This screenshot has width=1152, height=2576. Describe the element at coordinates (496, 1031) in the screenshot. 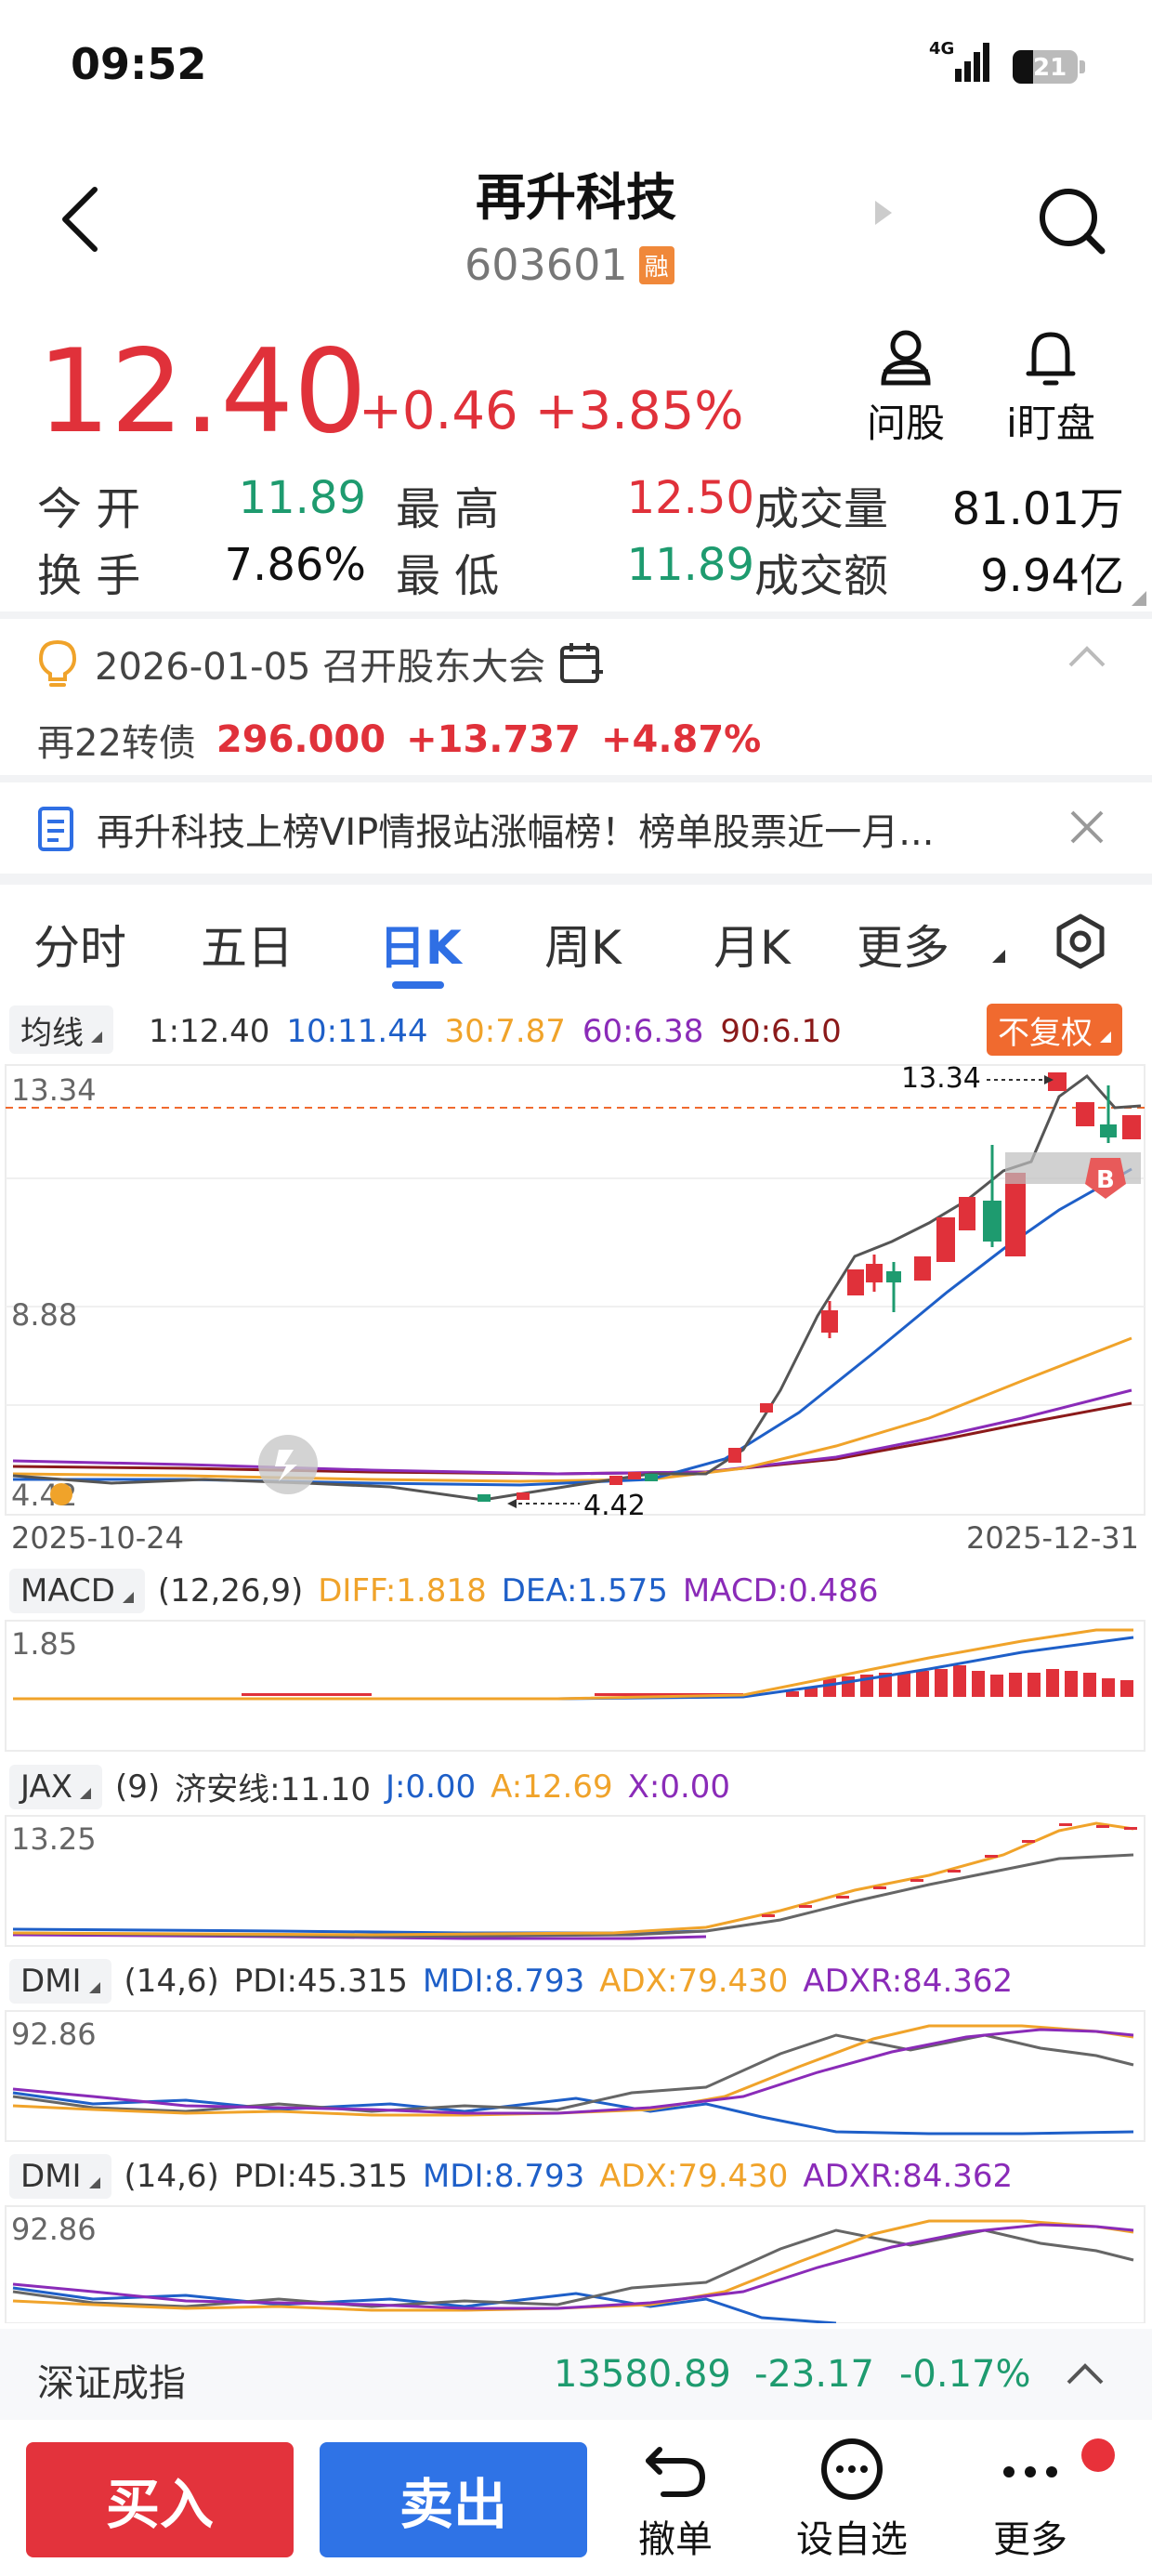

I see `ma-values: 1:12.40 10:11.44 30:7.87 60:6.38 90:6.10` at that location.